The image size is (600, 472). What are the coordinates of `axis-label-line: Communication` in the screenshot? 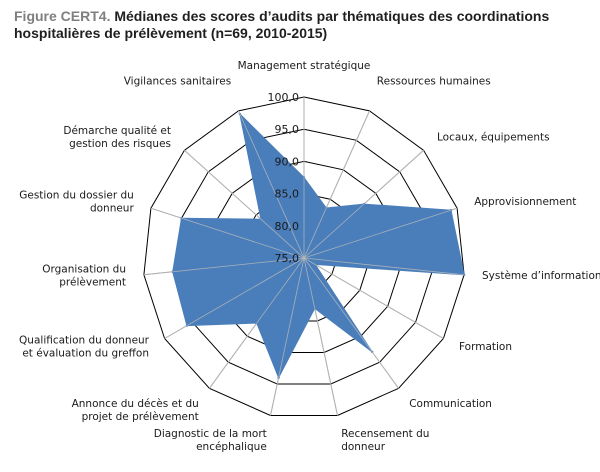 It's located at (450, 404).